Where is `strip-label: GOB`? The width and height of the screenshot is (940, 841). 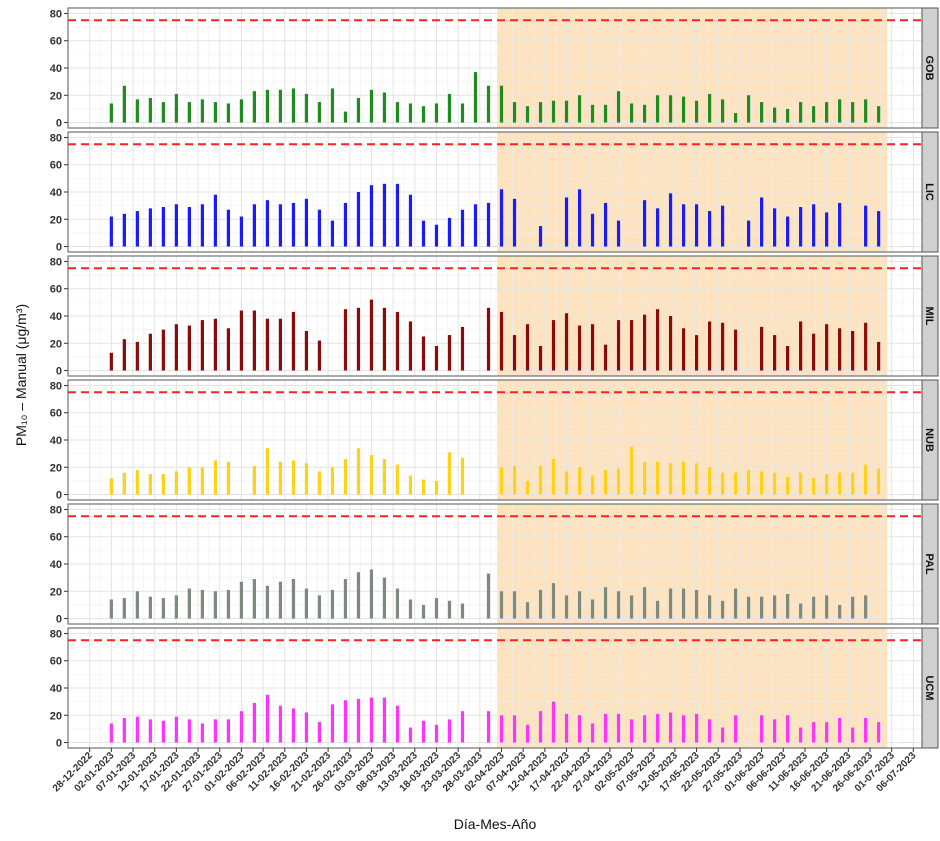
strip-label: GOB is located at coordinates (929, 67).